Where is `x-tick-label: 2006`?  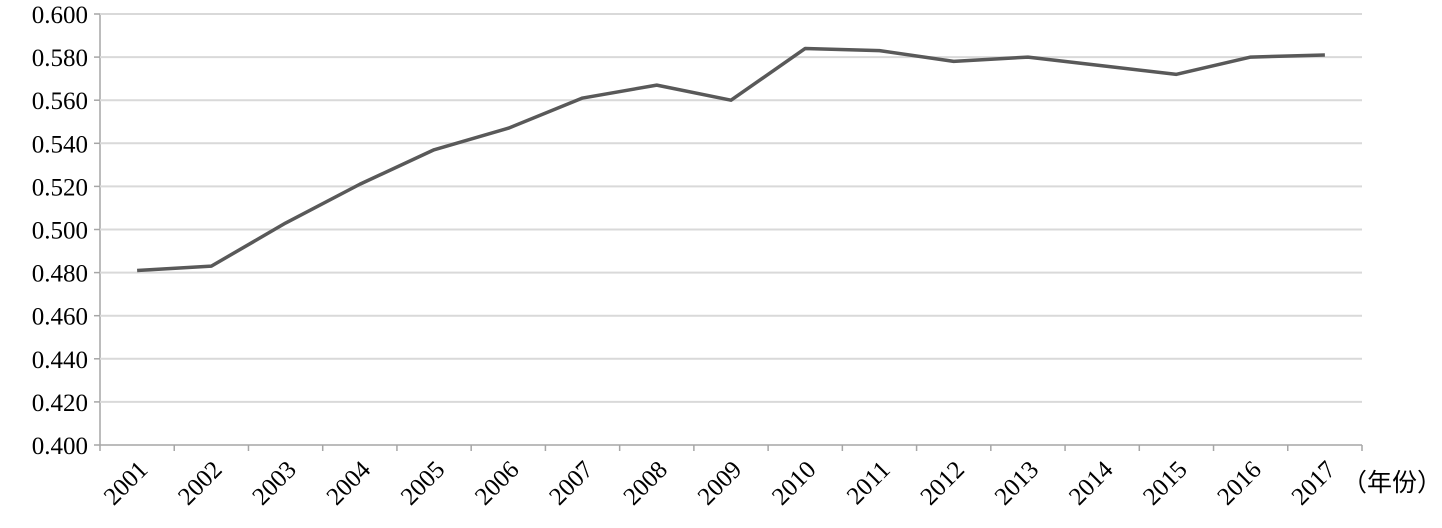
x-tick-label: 2006 is located at coordinates (497, 483).